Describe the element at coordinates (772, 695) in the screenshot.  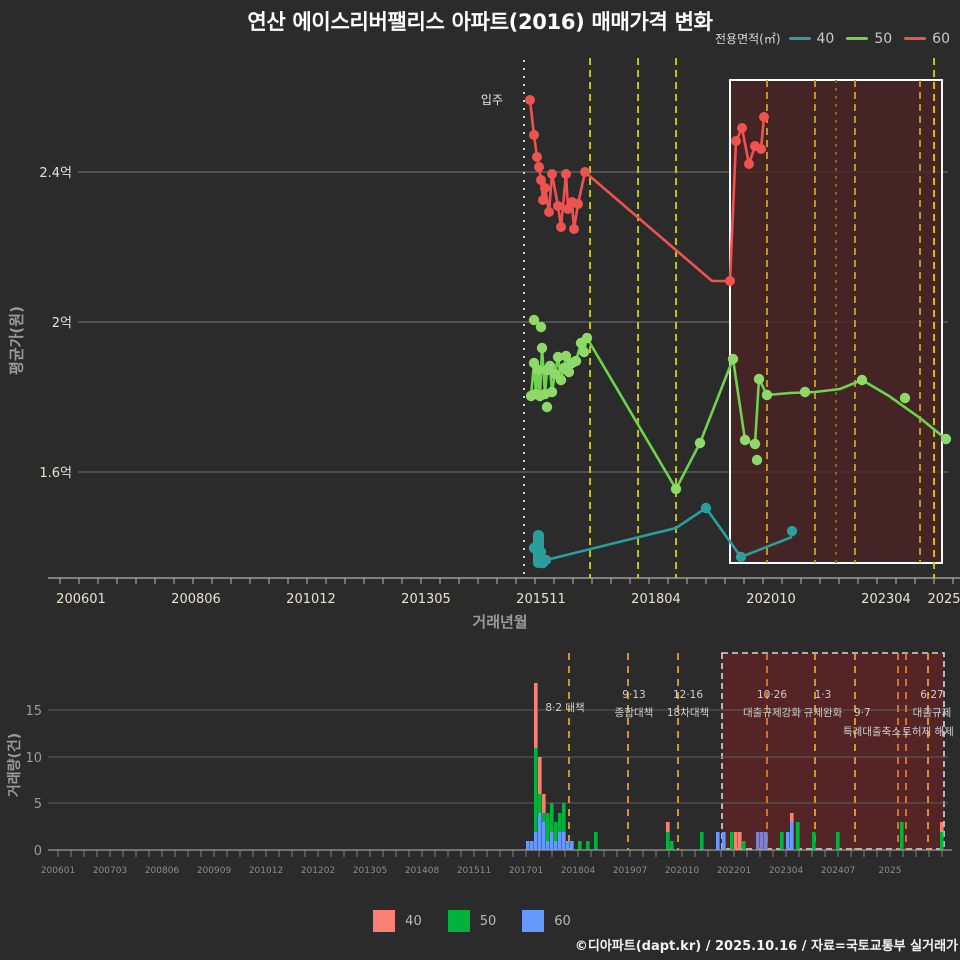
I see `ann-1026-line1: 10·26` at that location.